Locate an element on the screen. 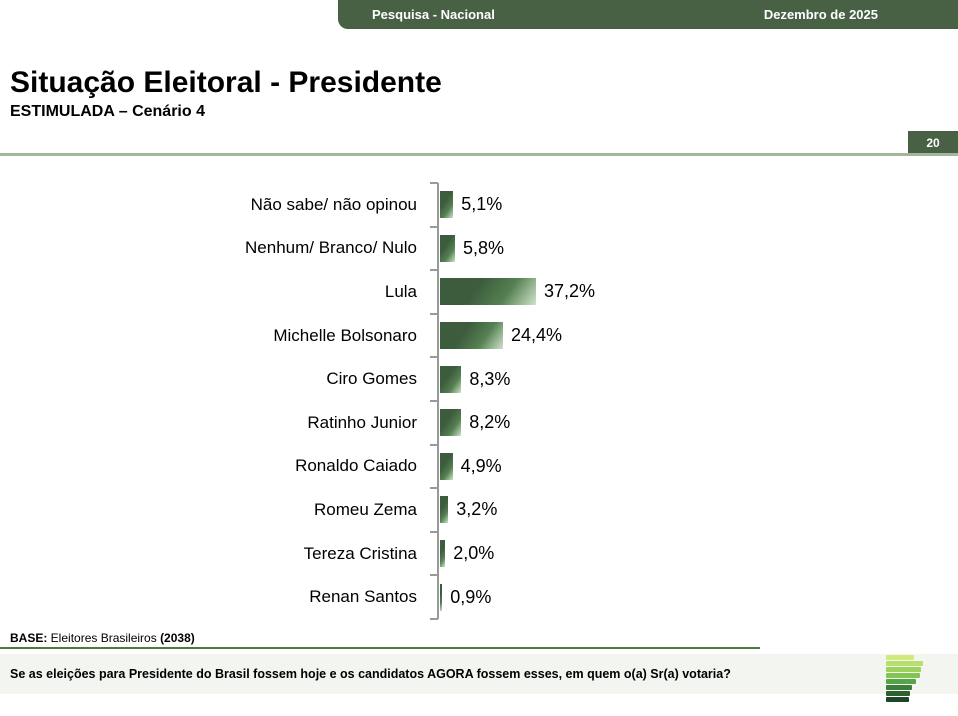 The height and width of the screenshot is (716, 958). bar-zone: 0,9% is located at coordinates (460, 597).